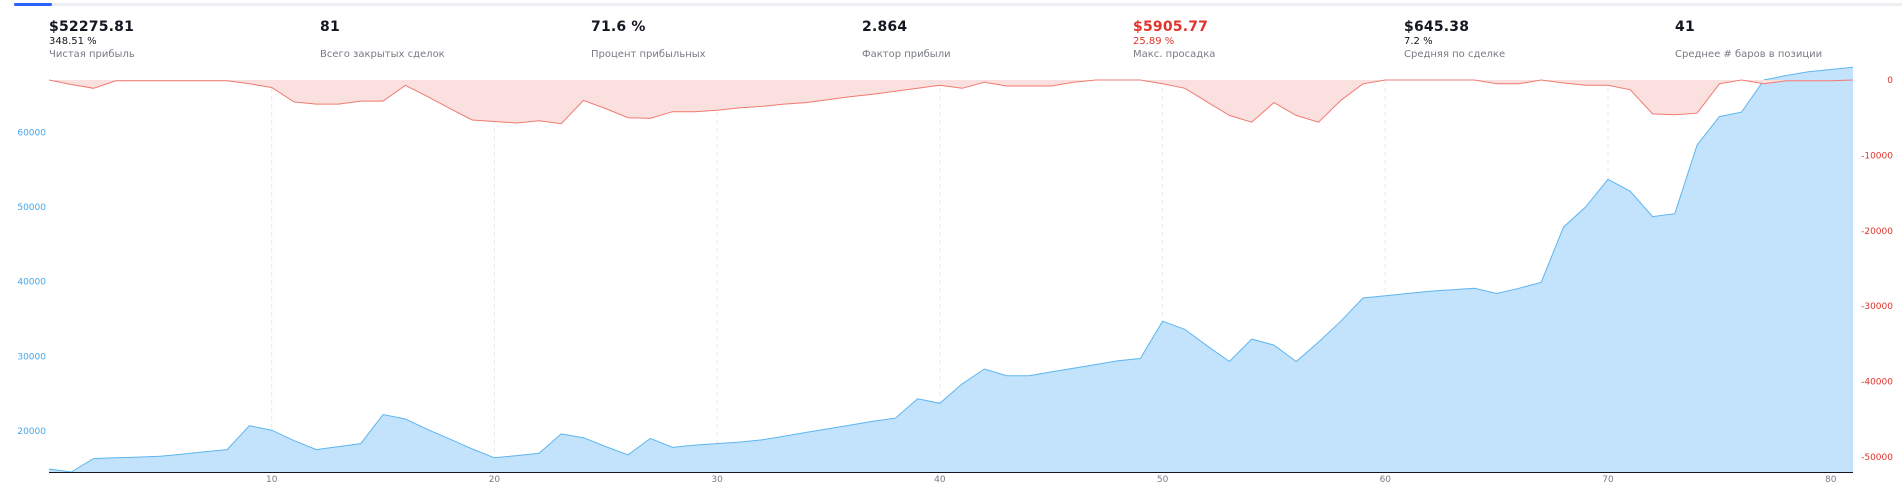 The width and height of the screenshot is (1902, 484). I want to click on avg-trade-percent: 7.2 %, so click(1418, 41).